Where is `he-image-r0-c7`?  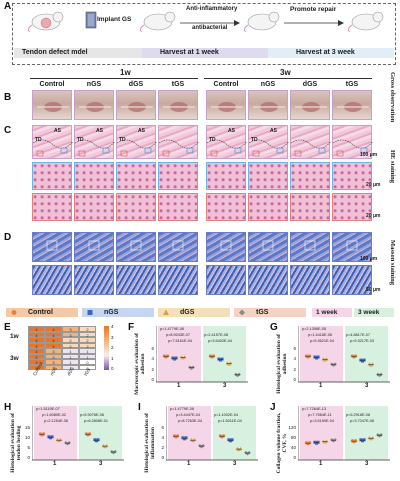 he-image-r0-c7 is located at coordinates (353, 142).